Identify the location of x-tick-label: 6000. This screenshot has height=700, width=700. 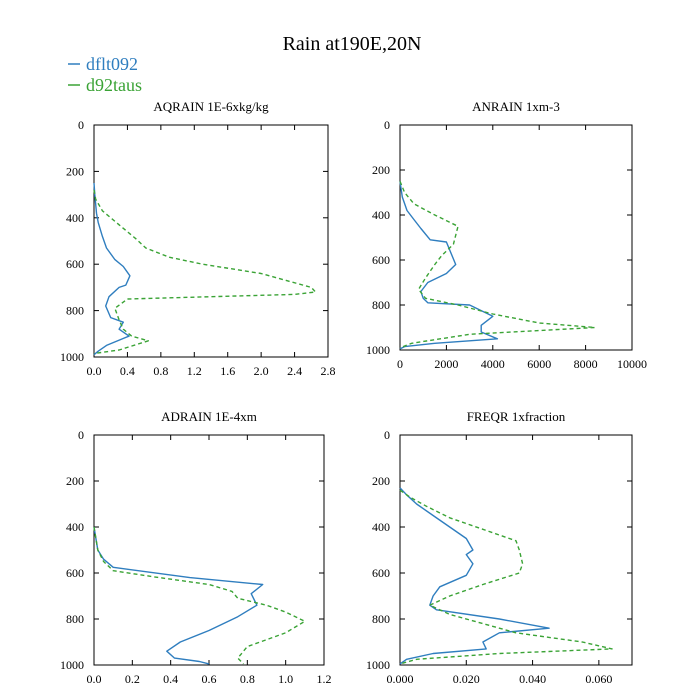
(539, 364).